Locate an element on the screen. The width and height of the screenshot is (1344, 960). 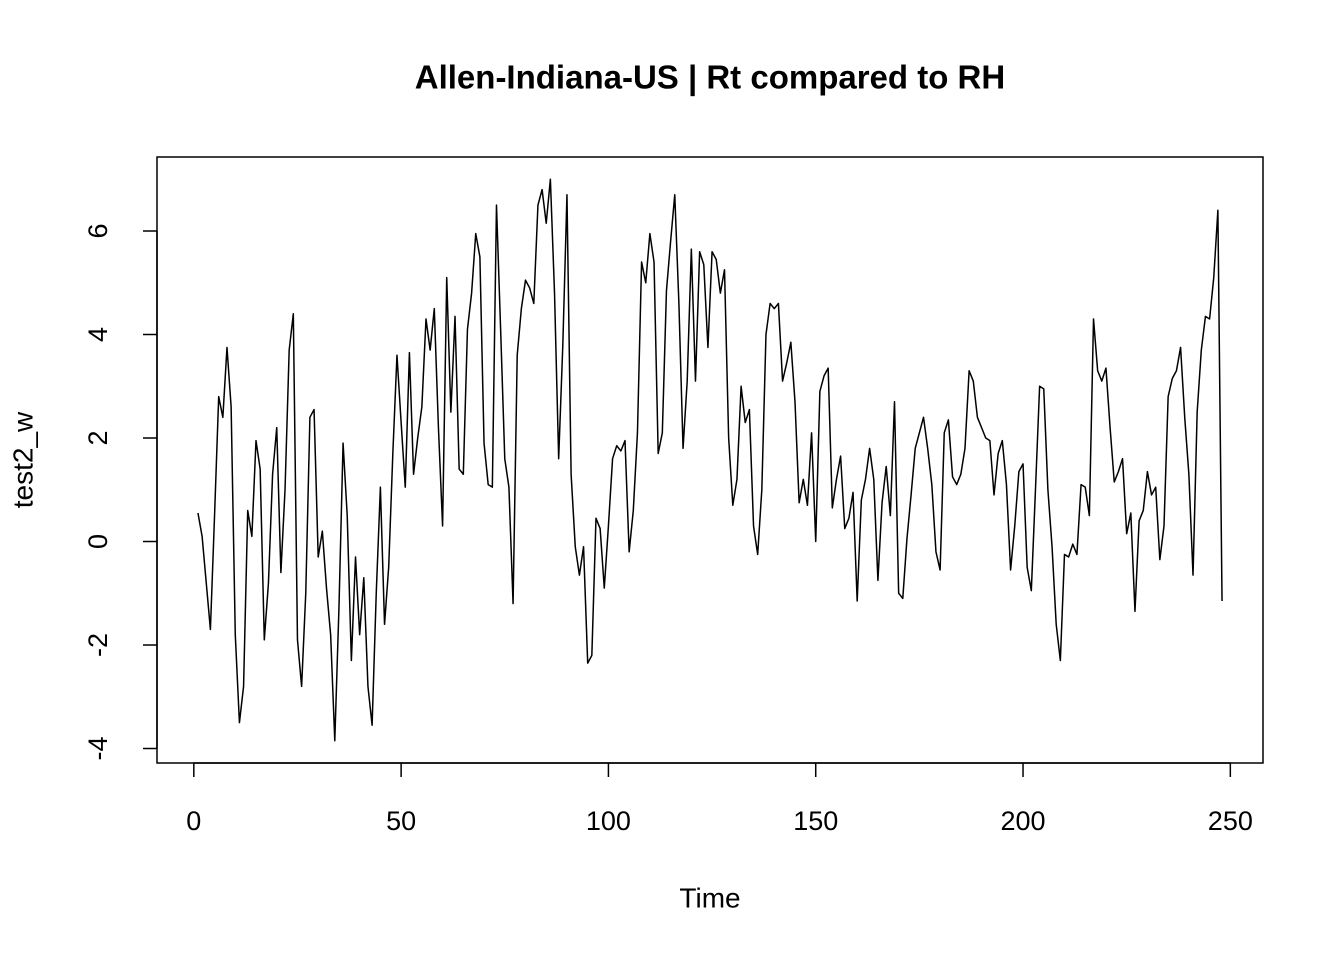
y-tick-label: 2 is located at coordinates (98, 437).